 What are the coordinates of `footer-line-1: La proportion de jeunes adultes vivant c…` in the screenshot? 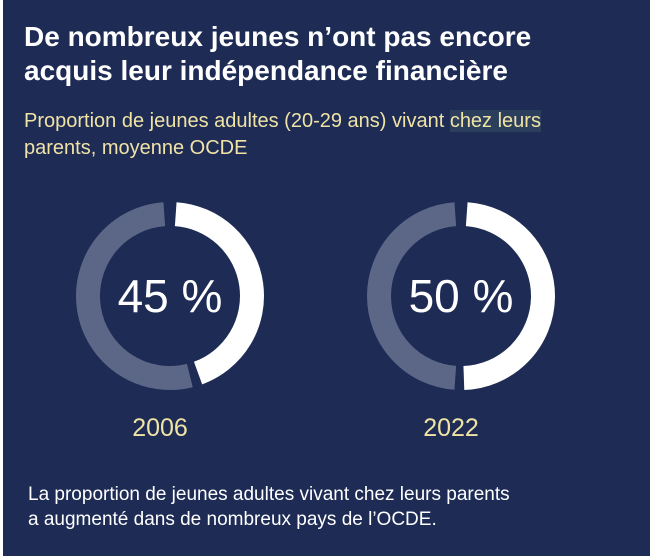 It's located at (269, 494).